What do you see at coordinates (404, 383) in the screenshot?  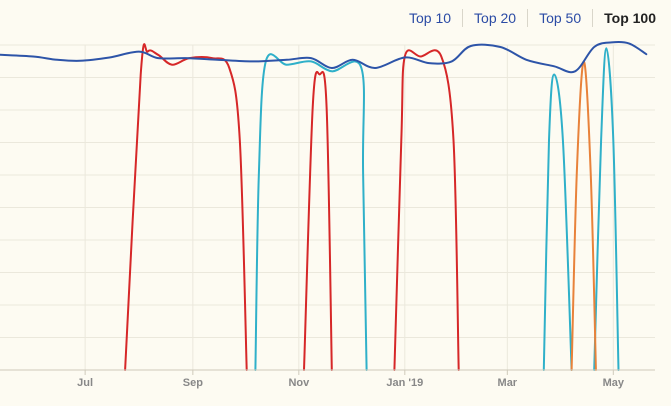 I see `x-tick-label: Jan '19` at bounding box center [404, 383].